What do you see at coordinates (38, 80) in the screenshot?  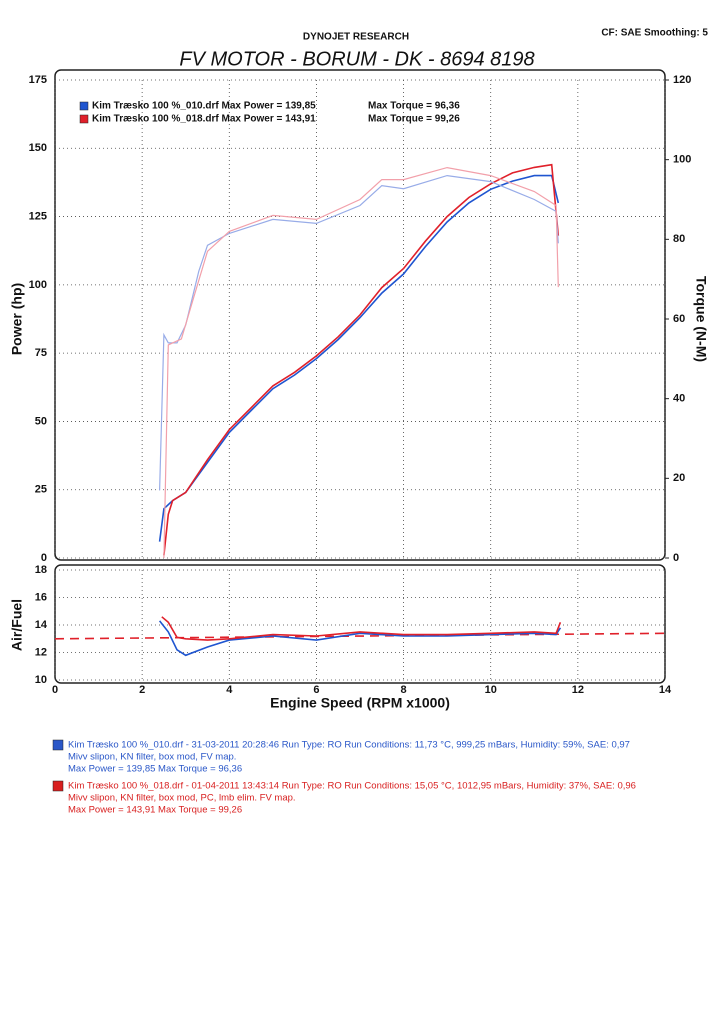 I see `y-tick-label: 175` at bounding box center [38, 80].